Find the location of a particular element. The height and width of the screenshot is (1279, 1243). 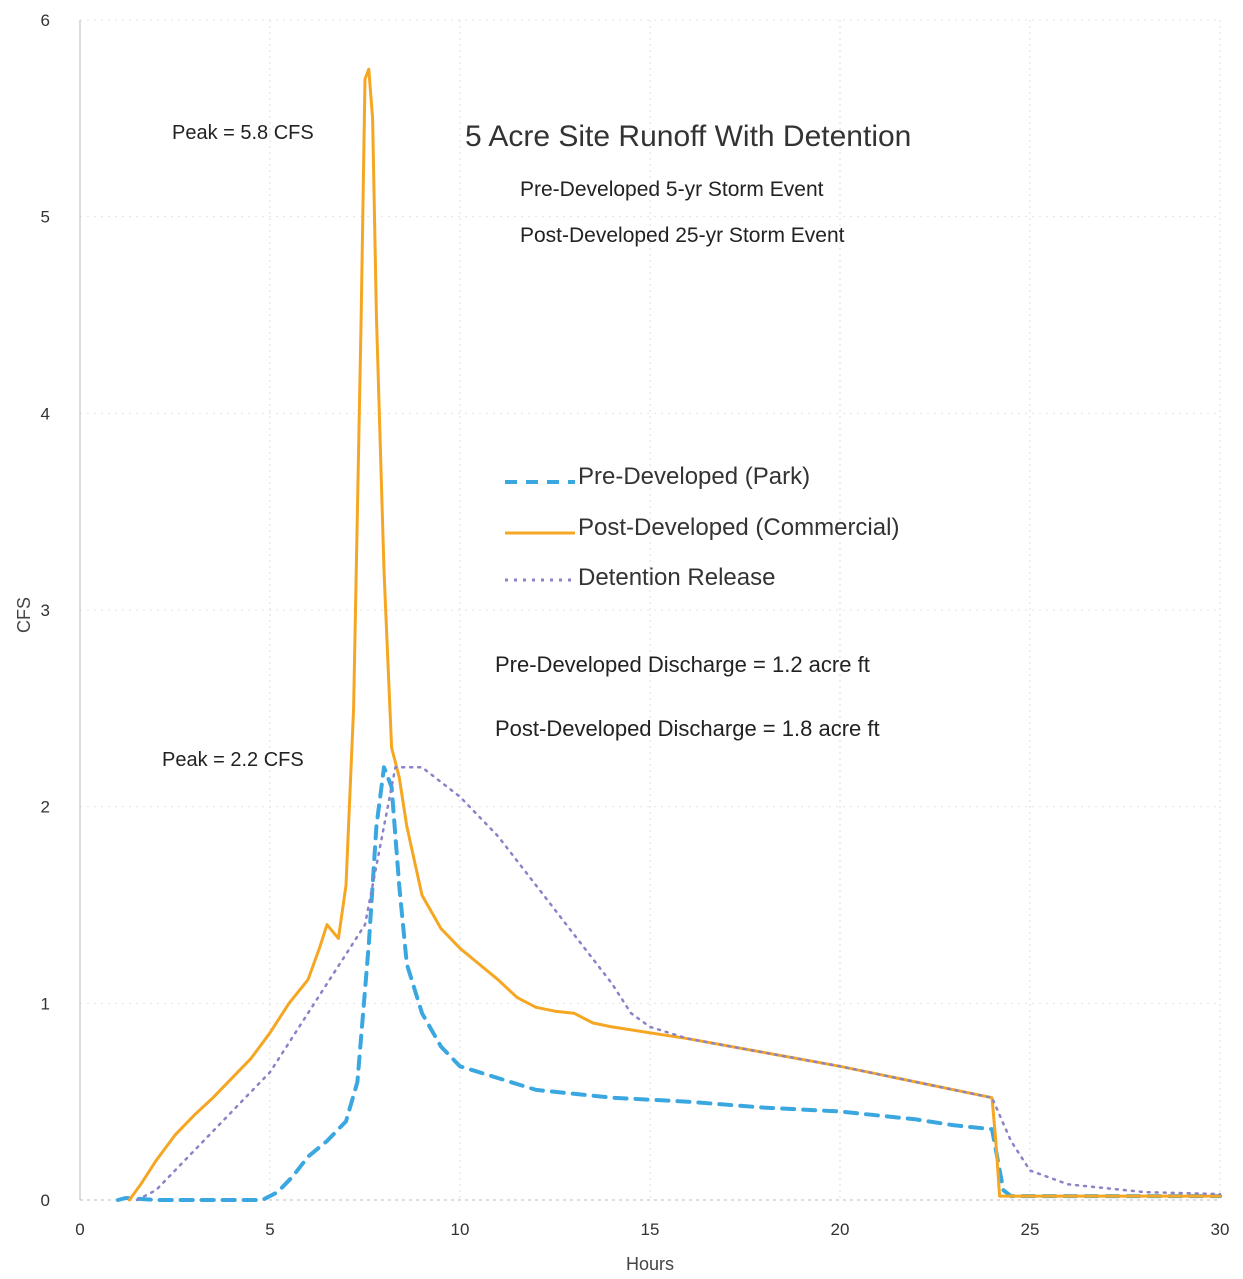

legend-label-post-developed: Post-Developed (Commercial) is located at coordinates (738, 527).